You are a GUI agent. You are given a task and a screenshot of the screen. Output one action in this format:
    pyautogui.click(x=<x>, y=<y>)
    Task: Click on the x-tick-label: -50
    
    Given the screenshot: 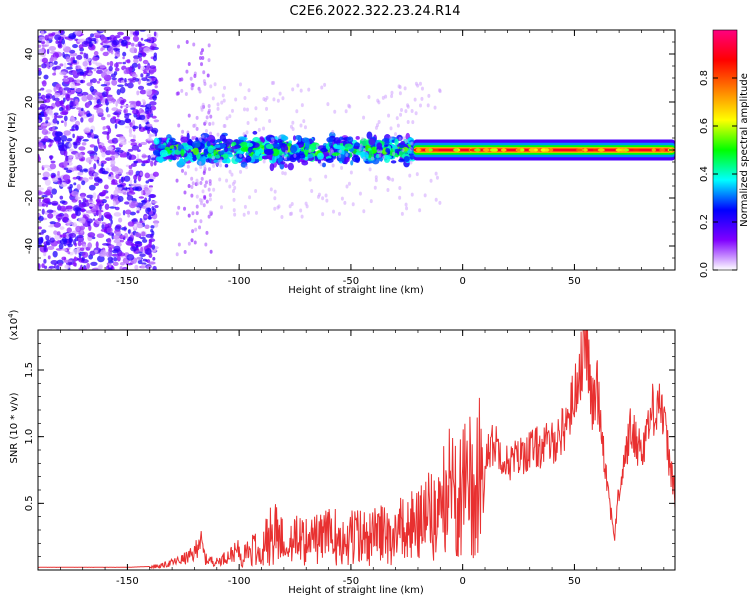 What is the action you would take?
    pyautogui.click(x=351, y=581)
    